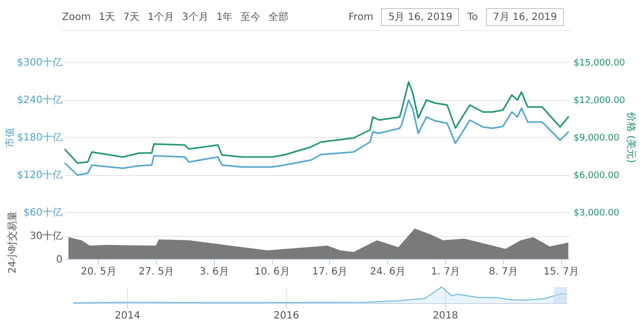 The width and height of the screenshot is (640, 320). I want to click on text: Zoom, so click(76, 17).